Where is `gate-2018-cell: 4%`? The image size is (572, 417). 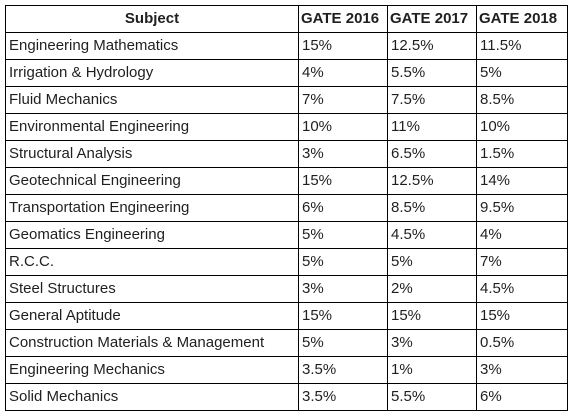
gate-2018-cell: 4% is located at coordinates (522, 235).